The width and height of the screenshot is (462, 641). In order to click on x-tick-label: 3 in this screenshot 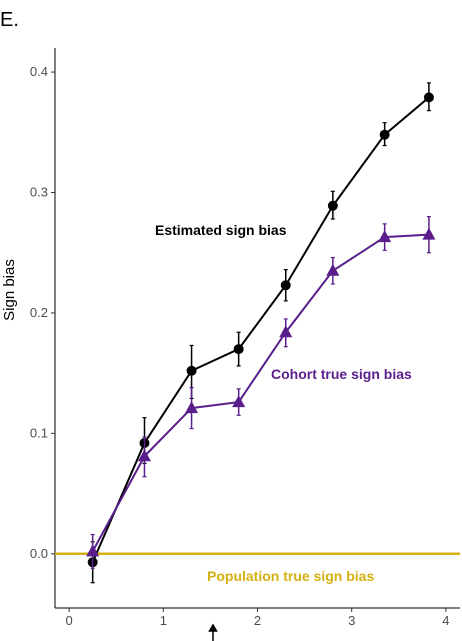, I will do `click(351, 620)`.